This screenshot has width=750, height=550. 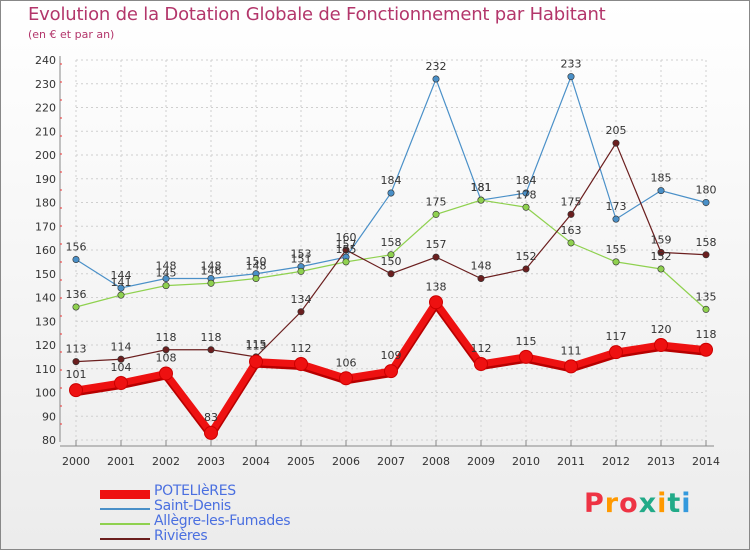 I want to click on data-label-s1-2003: 146, so click(x=211, y=270).